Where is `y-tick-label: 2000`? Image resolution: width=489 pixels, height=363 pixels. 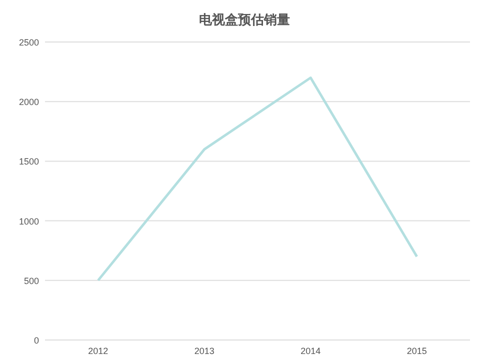 y-tick-label: 2000 is located at coordinates (28, 102).